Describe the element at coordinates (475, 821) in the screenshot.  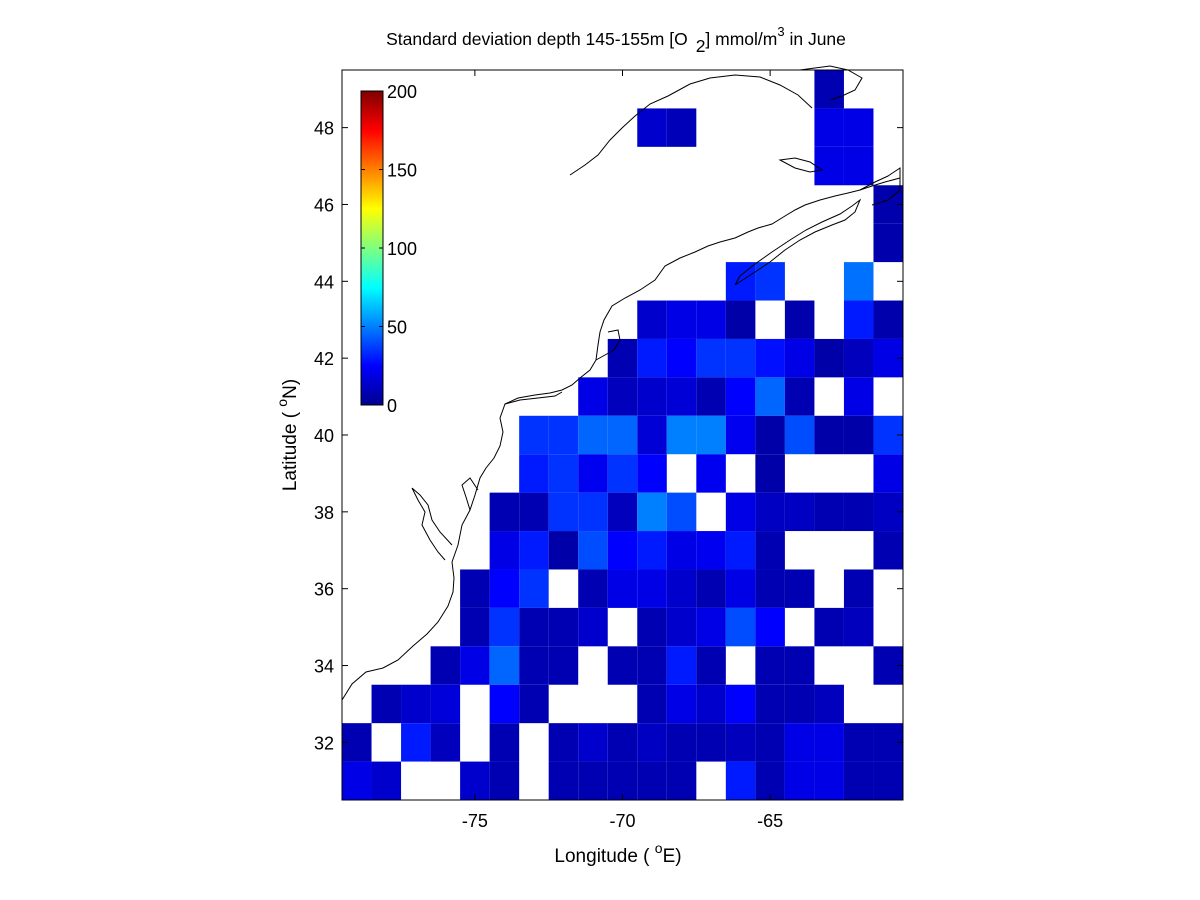
I see `x-tick-label: -75` at that location.